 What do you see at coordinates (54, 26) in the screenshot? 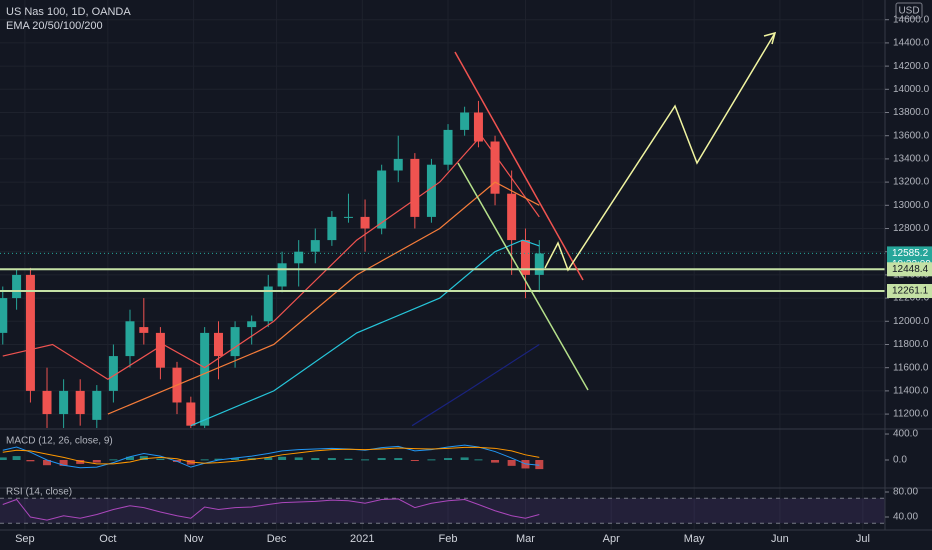
I see `indicator-label: EMA 20/50/100/200` at bounding box center [54, 26].